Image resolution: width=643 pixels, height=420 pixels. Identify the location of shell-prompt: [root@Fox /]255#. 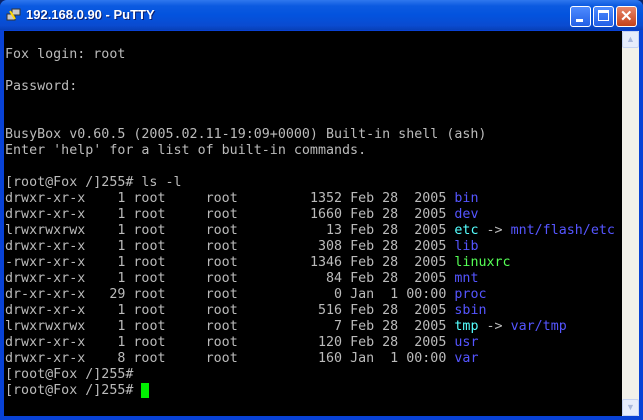
(73, 390).